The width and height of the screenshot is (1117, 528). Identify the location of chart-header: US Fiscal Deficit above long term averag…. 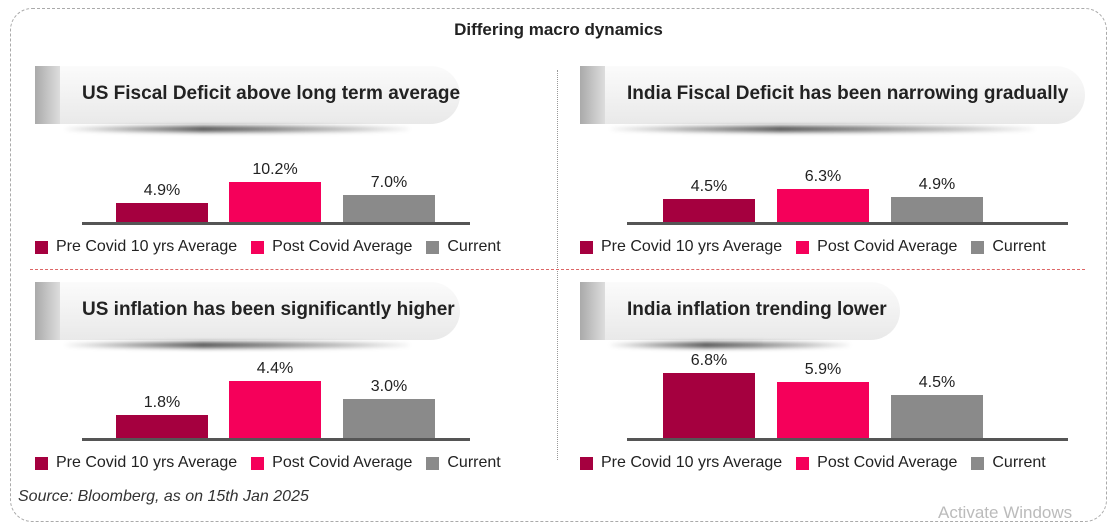
(247, 95).